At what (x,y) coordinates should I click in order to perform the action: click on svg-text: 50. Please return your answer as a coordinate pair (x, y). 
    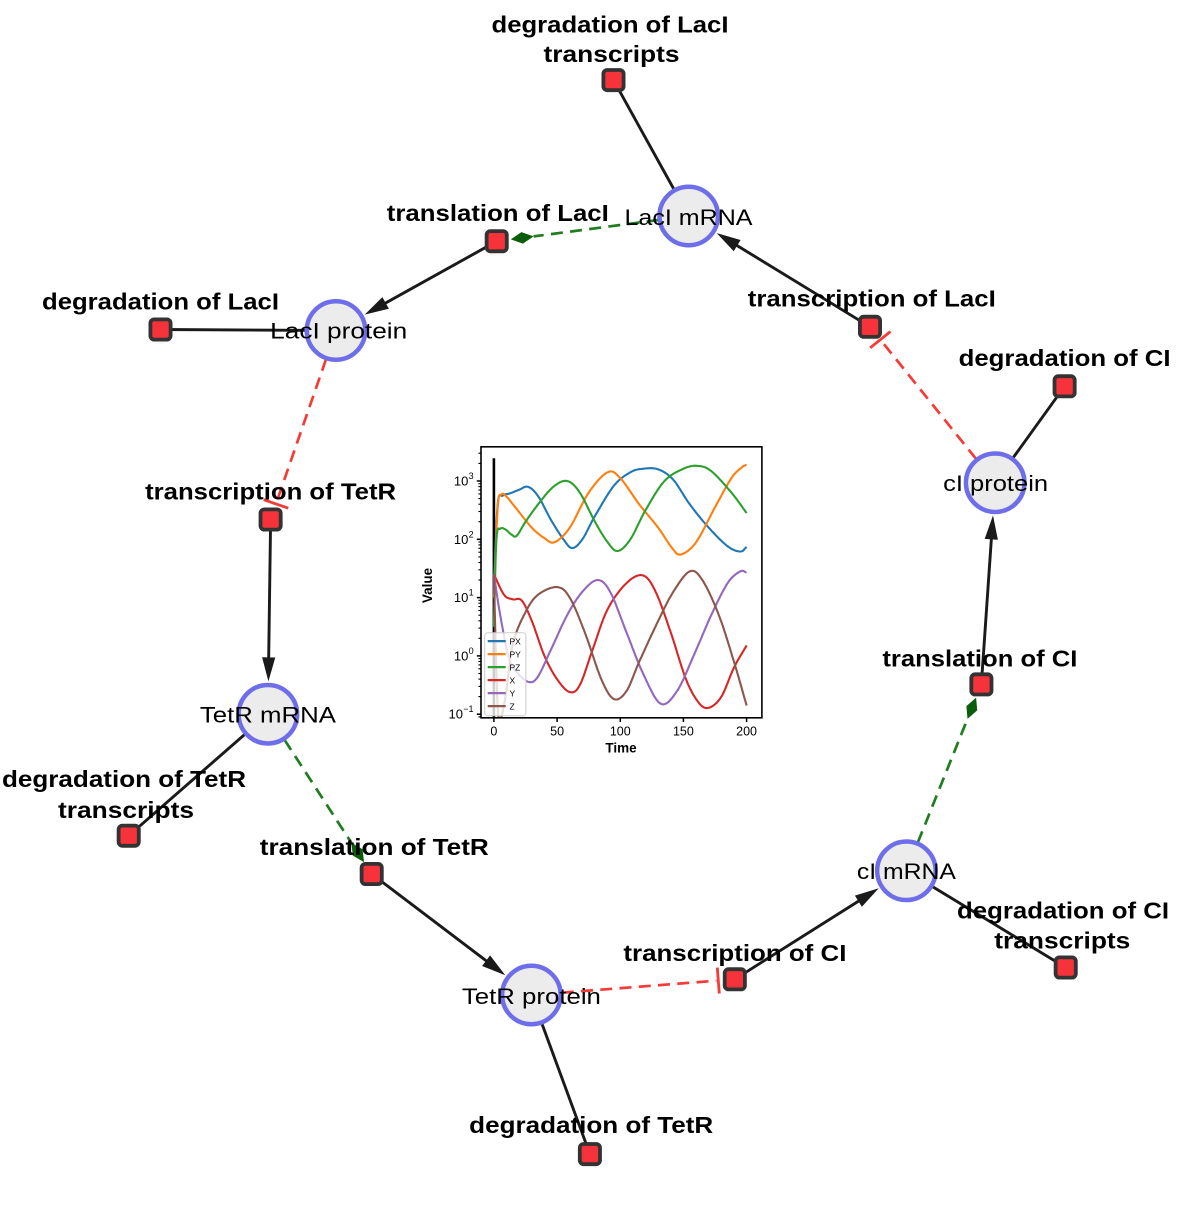
    Looking at the image, I should click on (557, 731).